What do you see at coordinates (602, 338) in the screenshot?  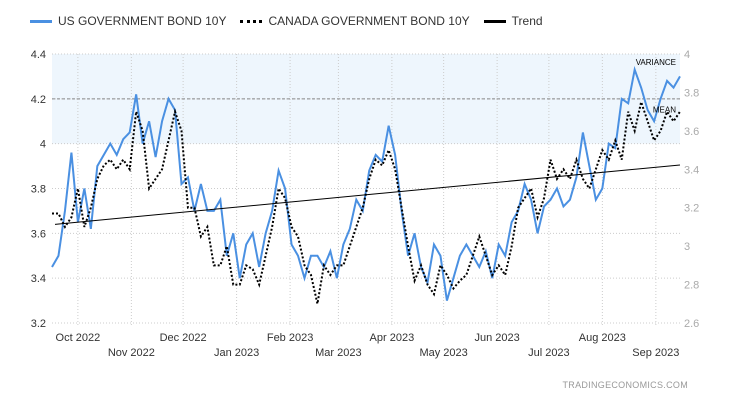 I see `x-tick-label: Aug 2023` at bounding box center [602, 338].